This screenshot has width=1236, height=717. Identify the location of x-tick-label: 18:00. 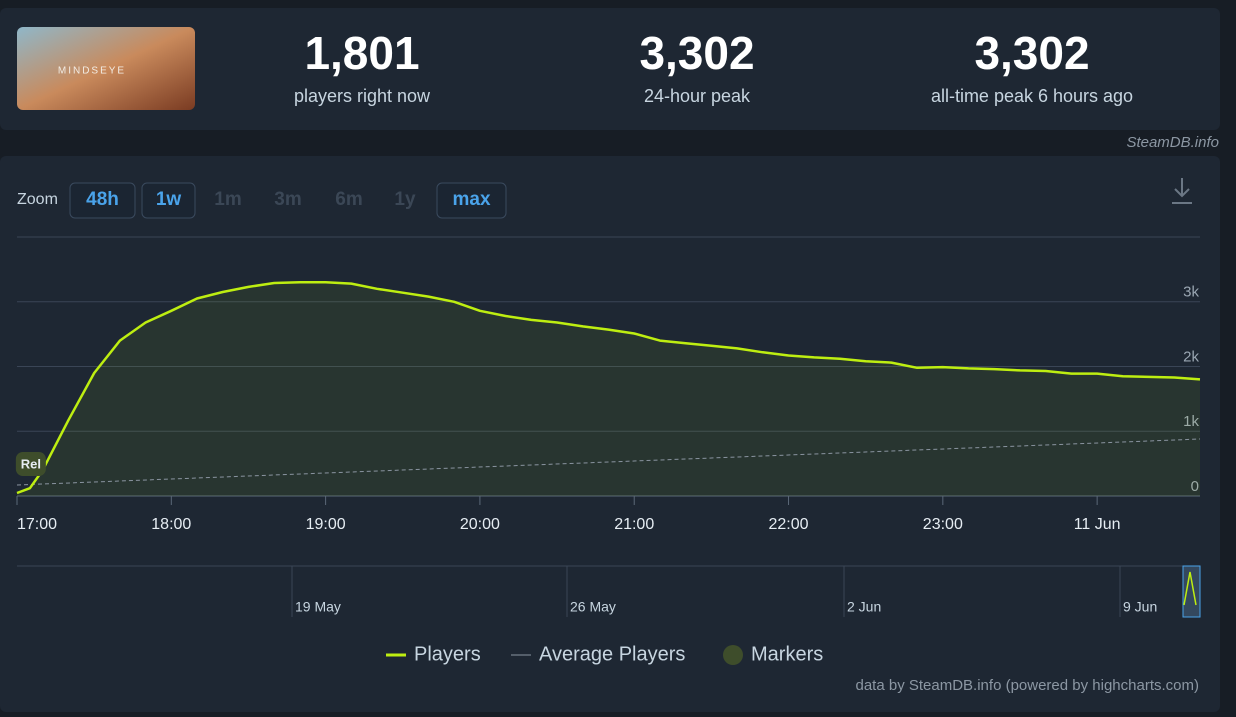
(171, 524).